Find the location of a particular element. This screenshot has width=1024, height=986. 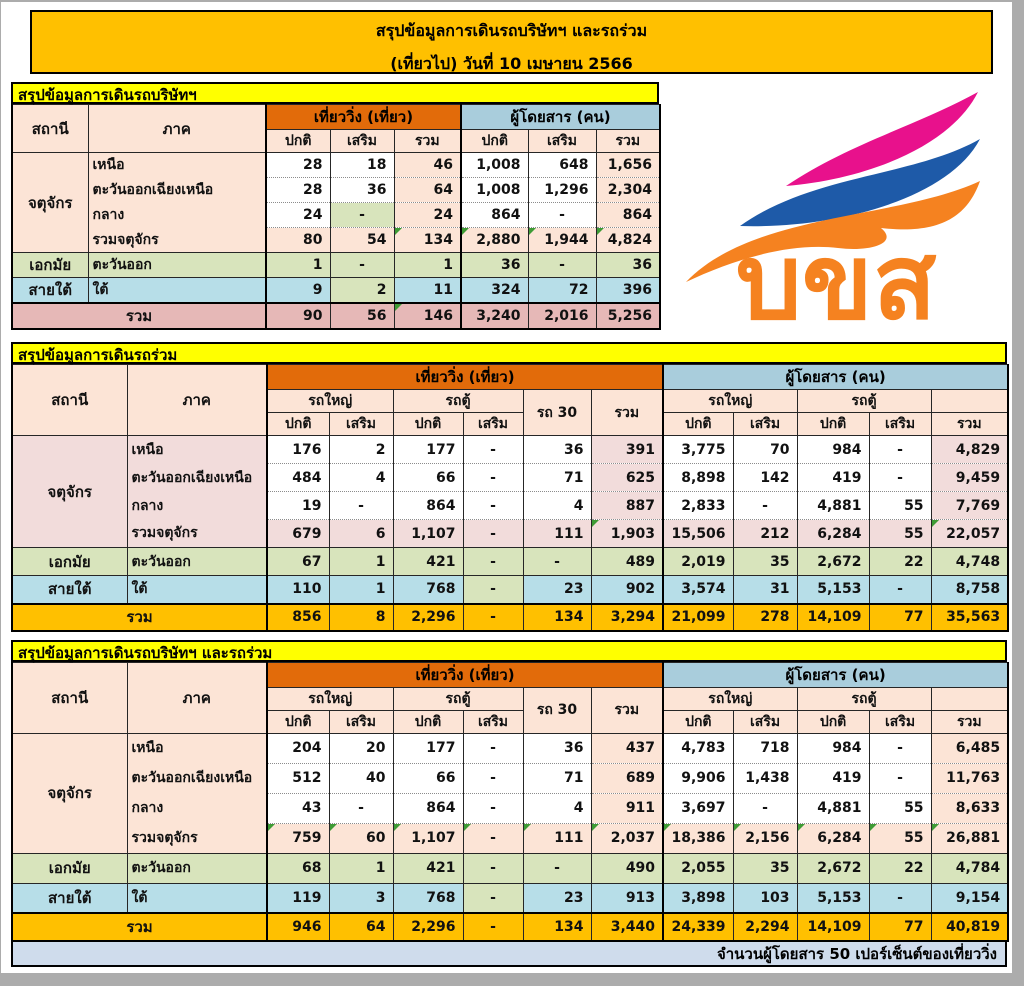

region-cell: กลาง is located at coordinates (177, 215).